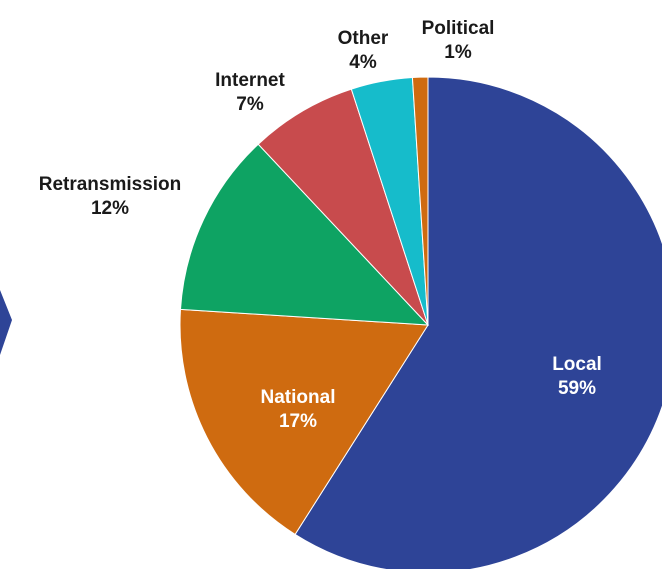  I want to click on slice-value-internet: 7%, so click(250, 104).